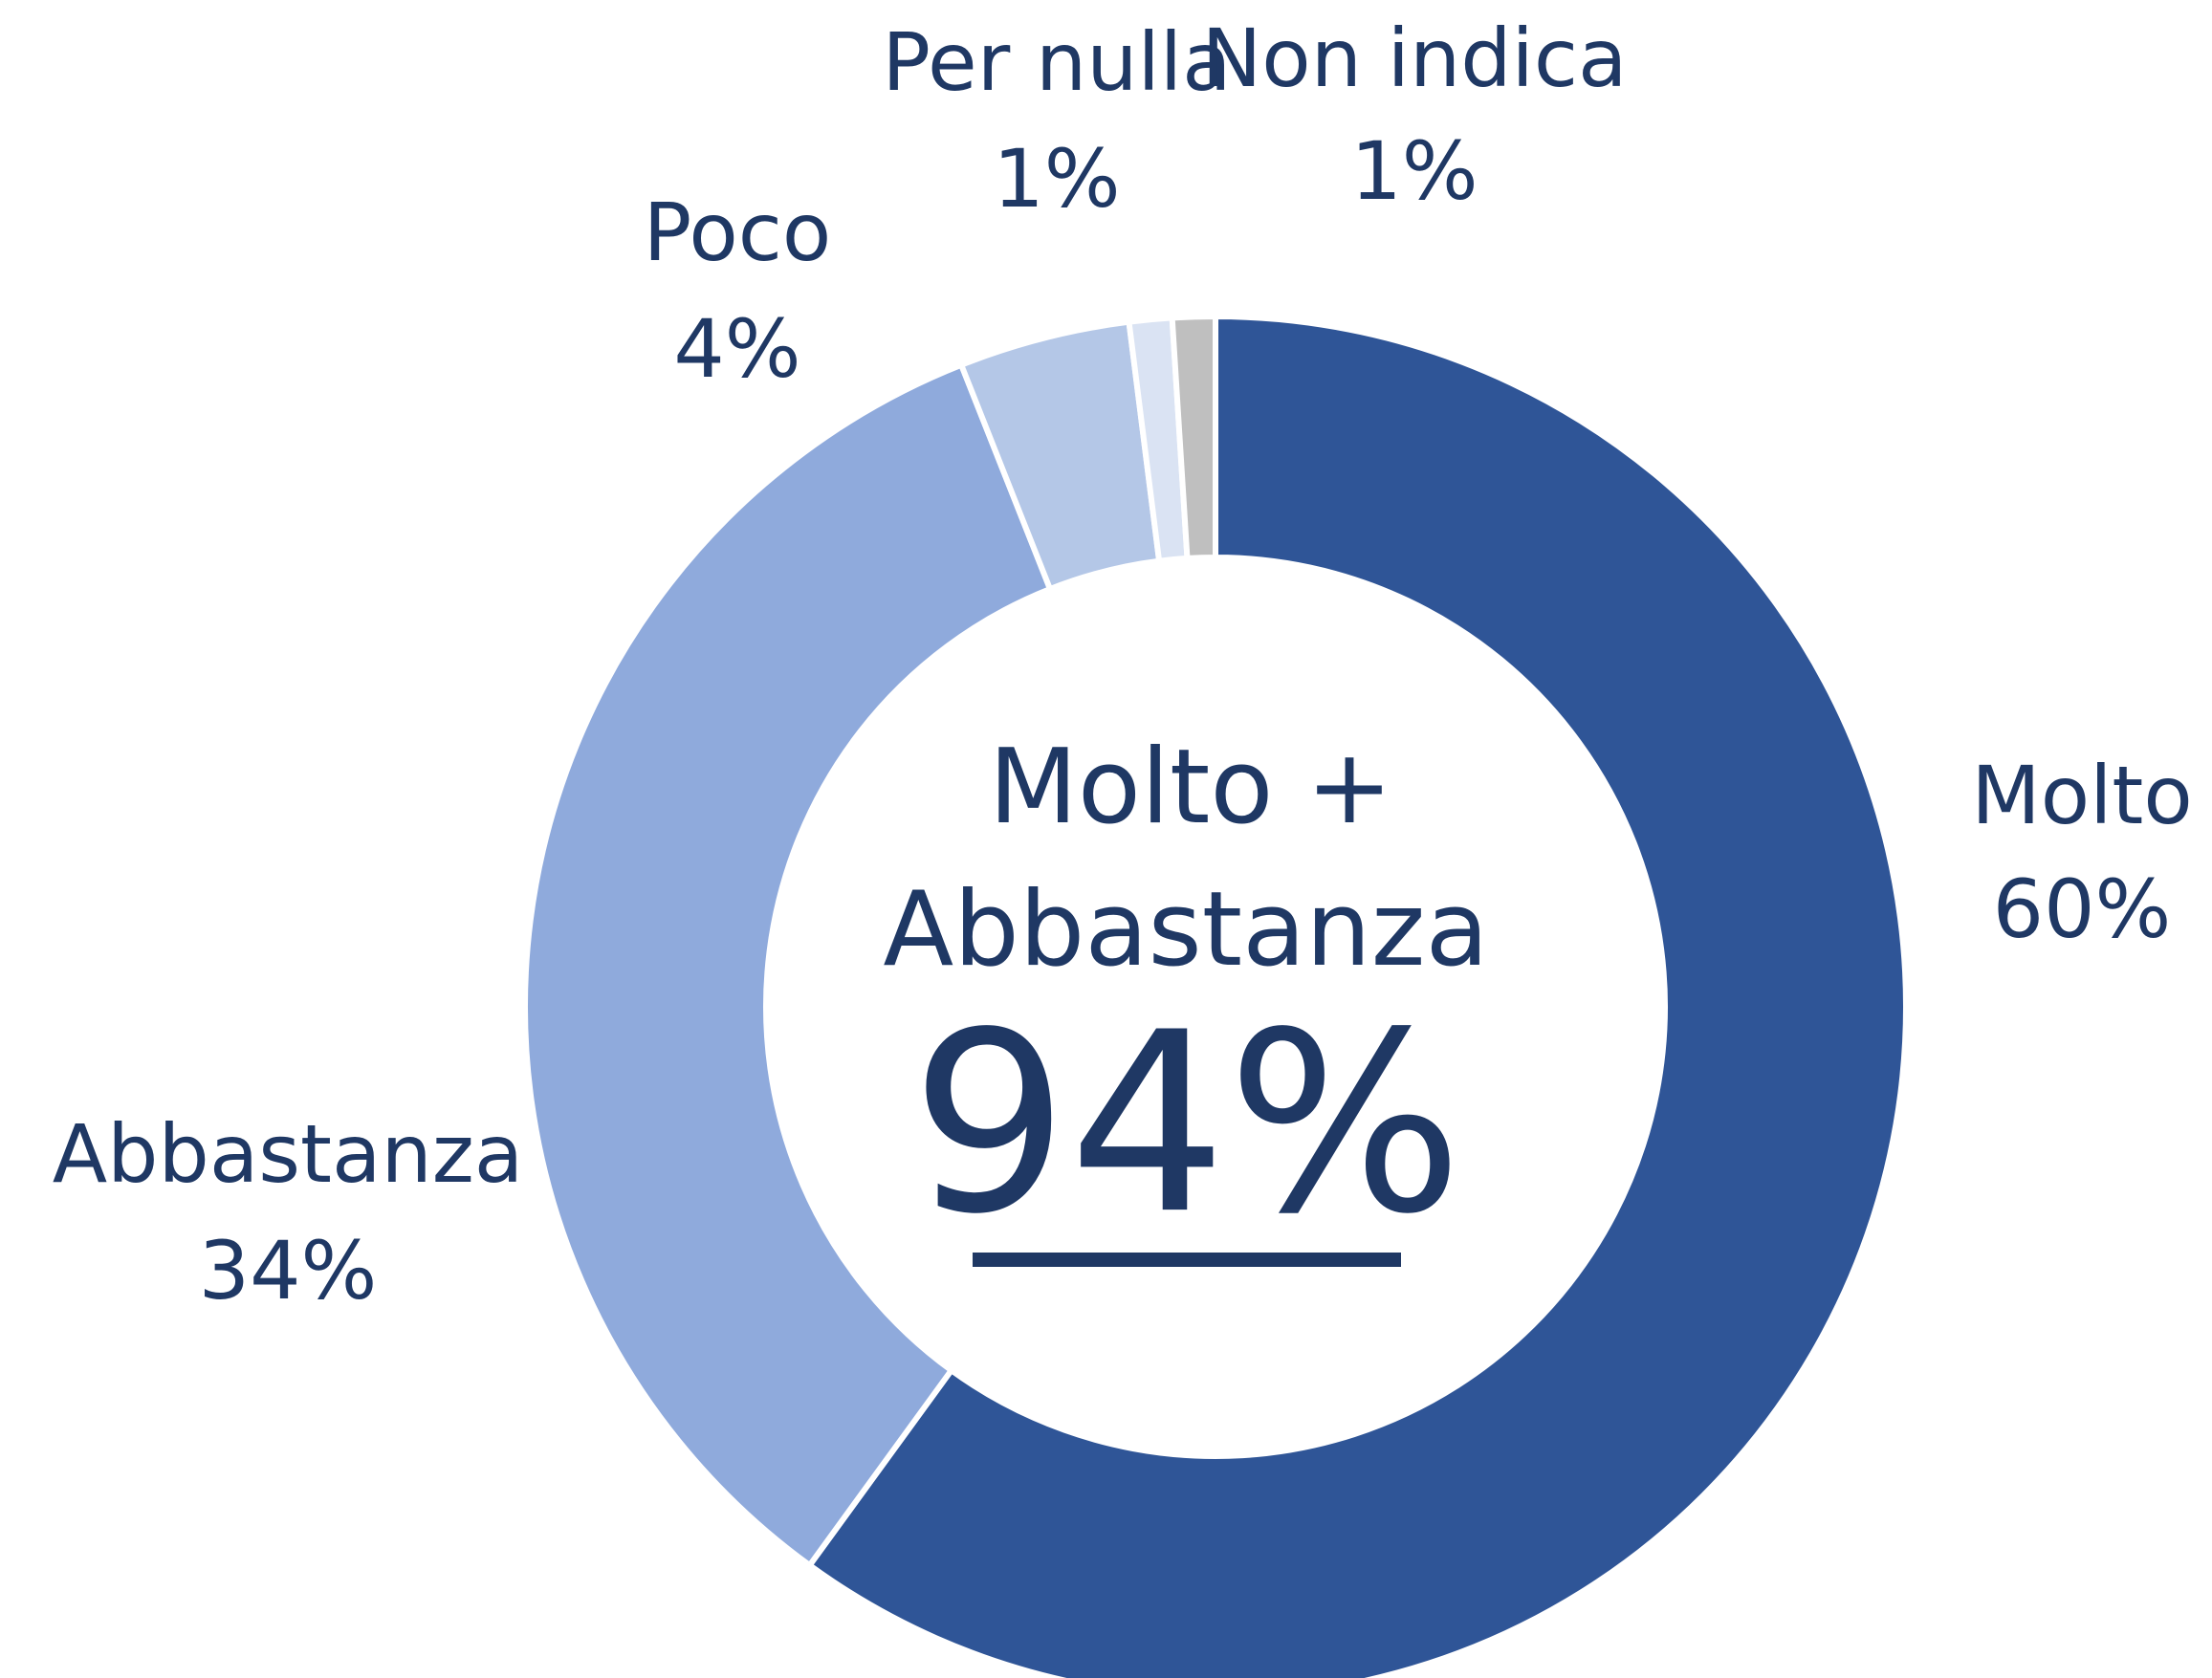  What do you see at coordinates (1414, 58) in the screenshot?
I see `category-label: Non indica` at bounding box center [1414, 58].